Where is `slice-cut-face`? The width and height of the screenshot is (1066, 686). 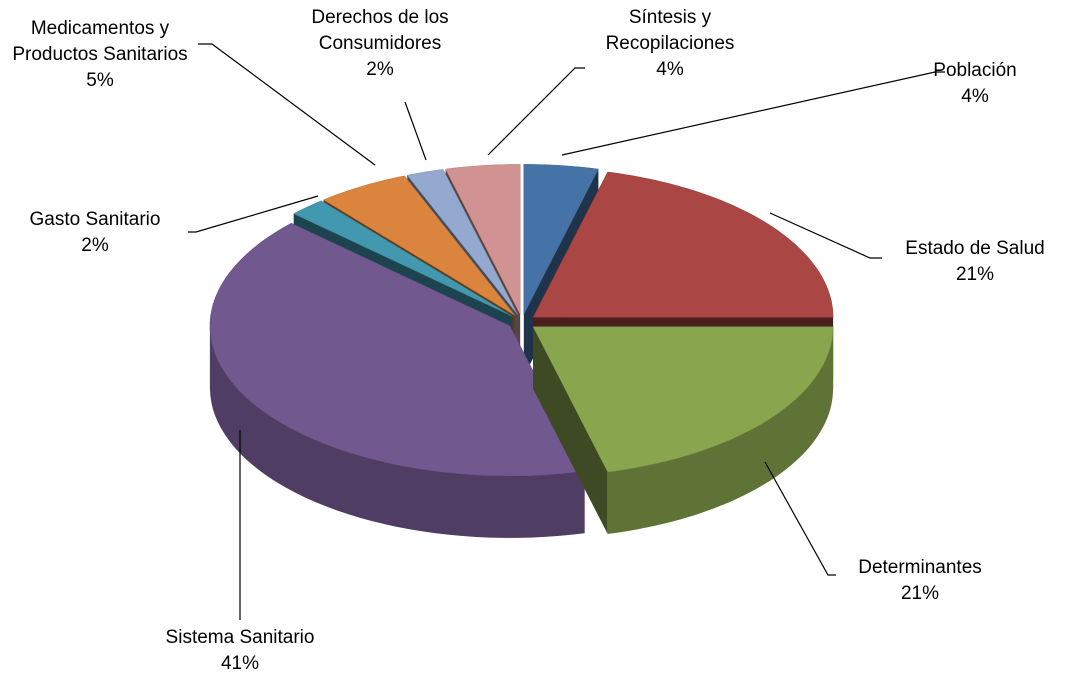 slice-cut-face is located at coordinates (570, 430).